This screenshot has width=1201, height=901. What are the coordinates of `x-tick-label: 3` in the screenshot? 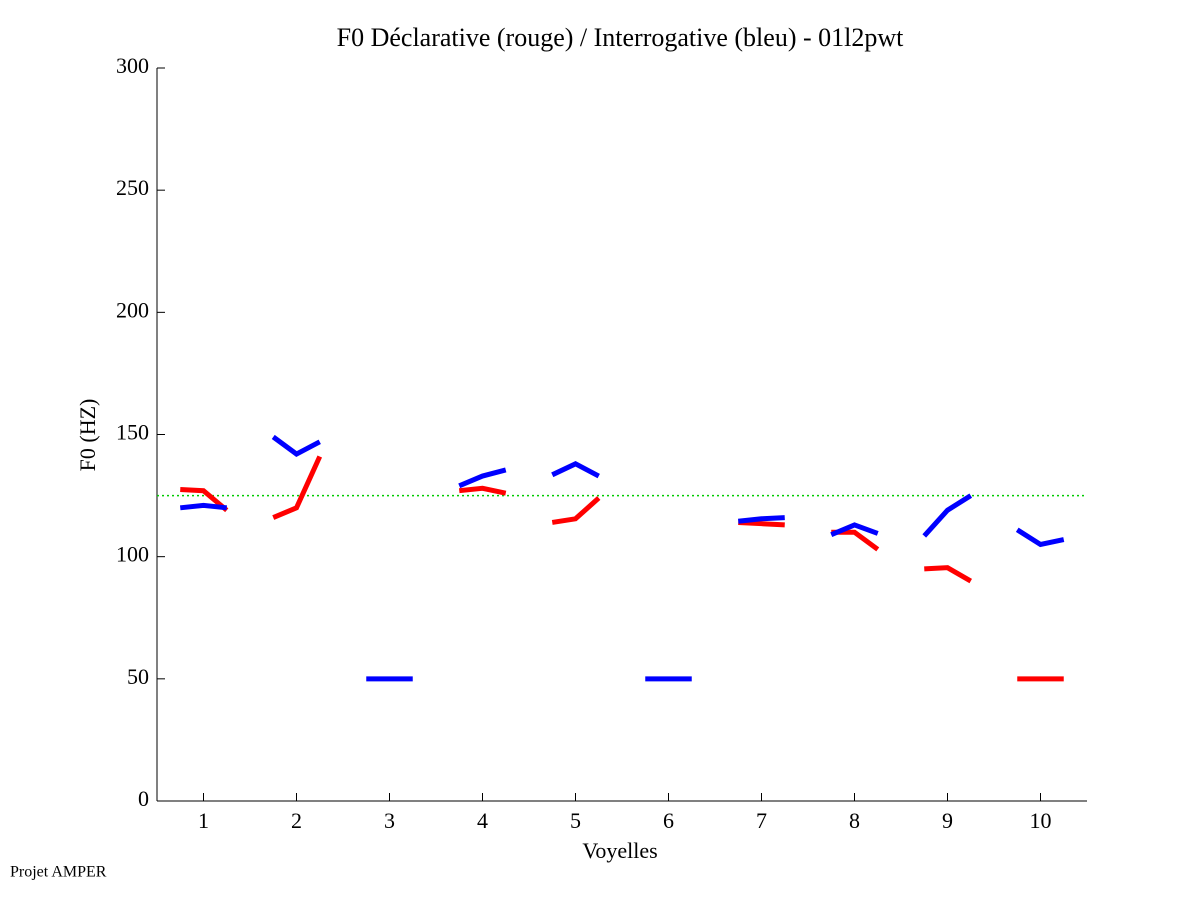 It's located at (389, 820).